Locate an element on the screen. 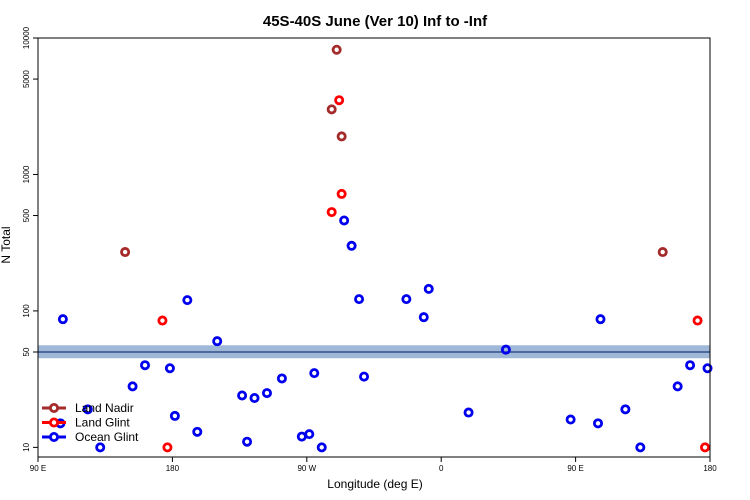 This screenshot has height=500, width=750. legend-marker-land-glint is located at coordinates (54, 422).